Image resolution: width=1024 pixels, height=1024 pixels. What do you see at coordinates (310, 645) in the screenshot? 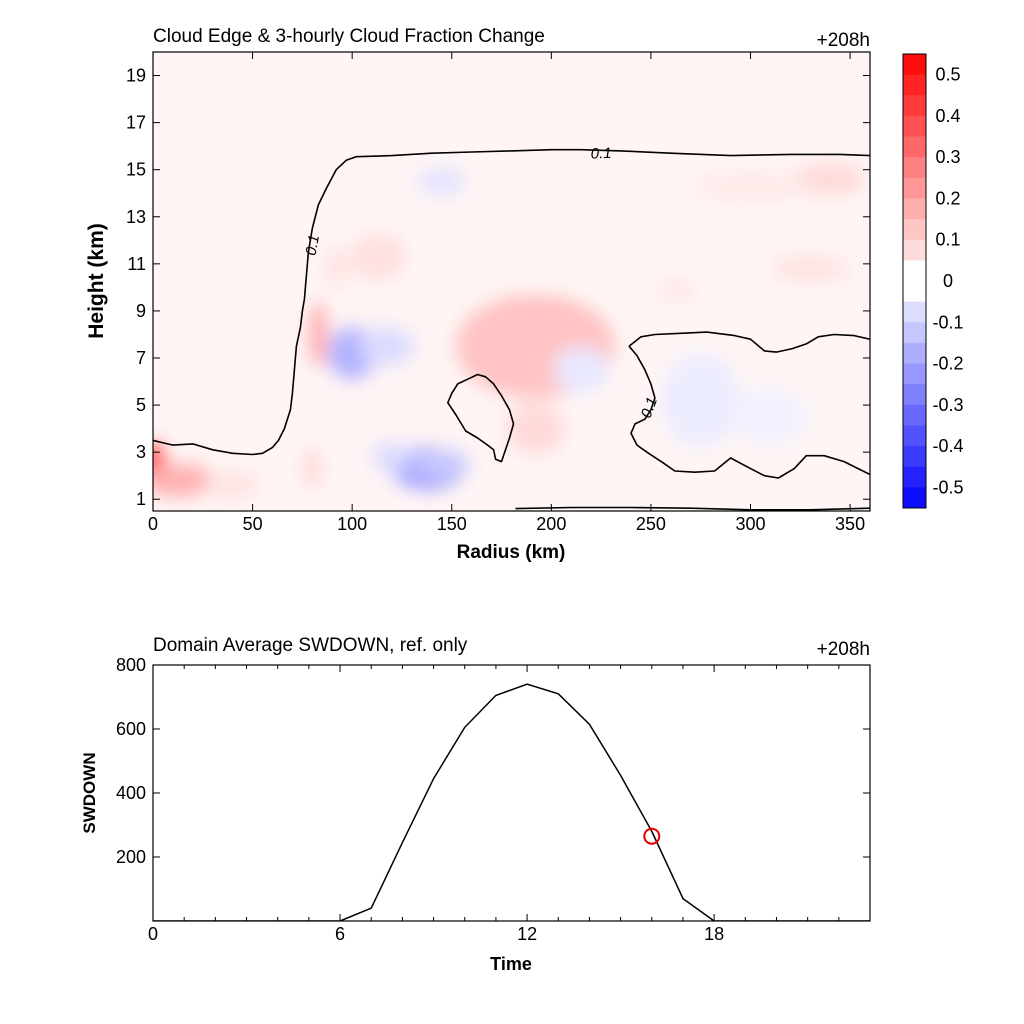
I see `swdown-panel-title: Domain Average SWDOWN, ref. only` at bounding box center [310, 645].